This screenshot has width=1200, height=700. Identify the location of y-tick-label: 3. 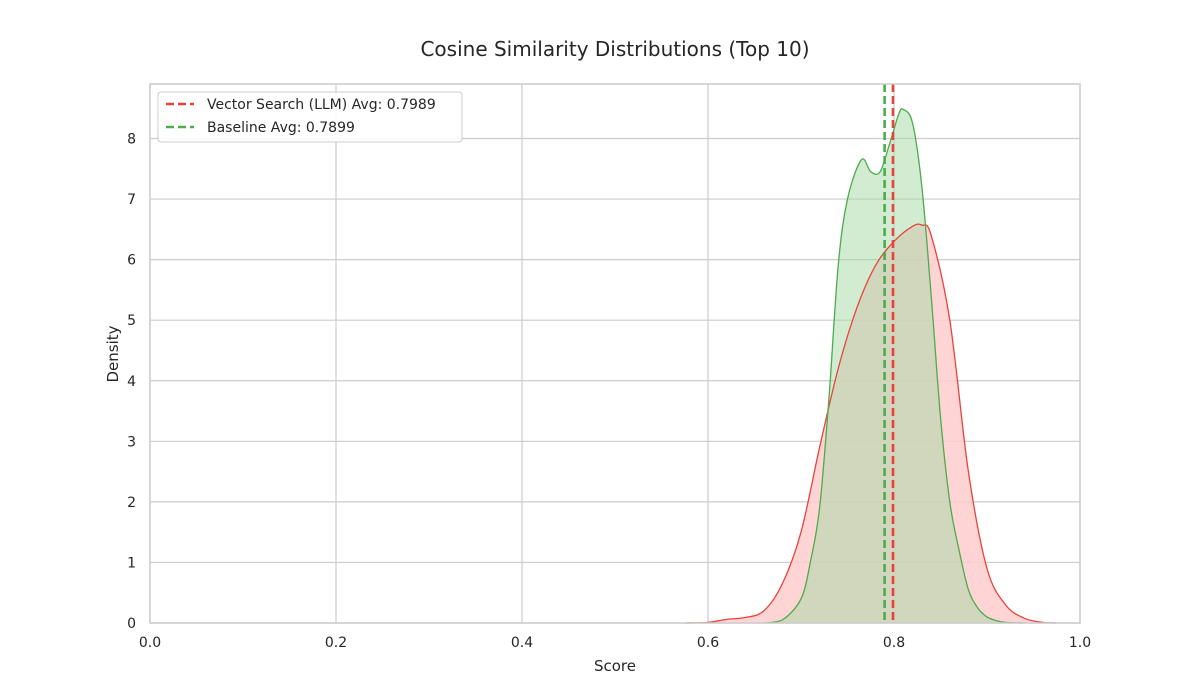
(131, 442).